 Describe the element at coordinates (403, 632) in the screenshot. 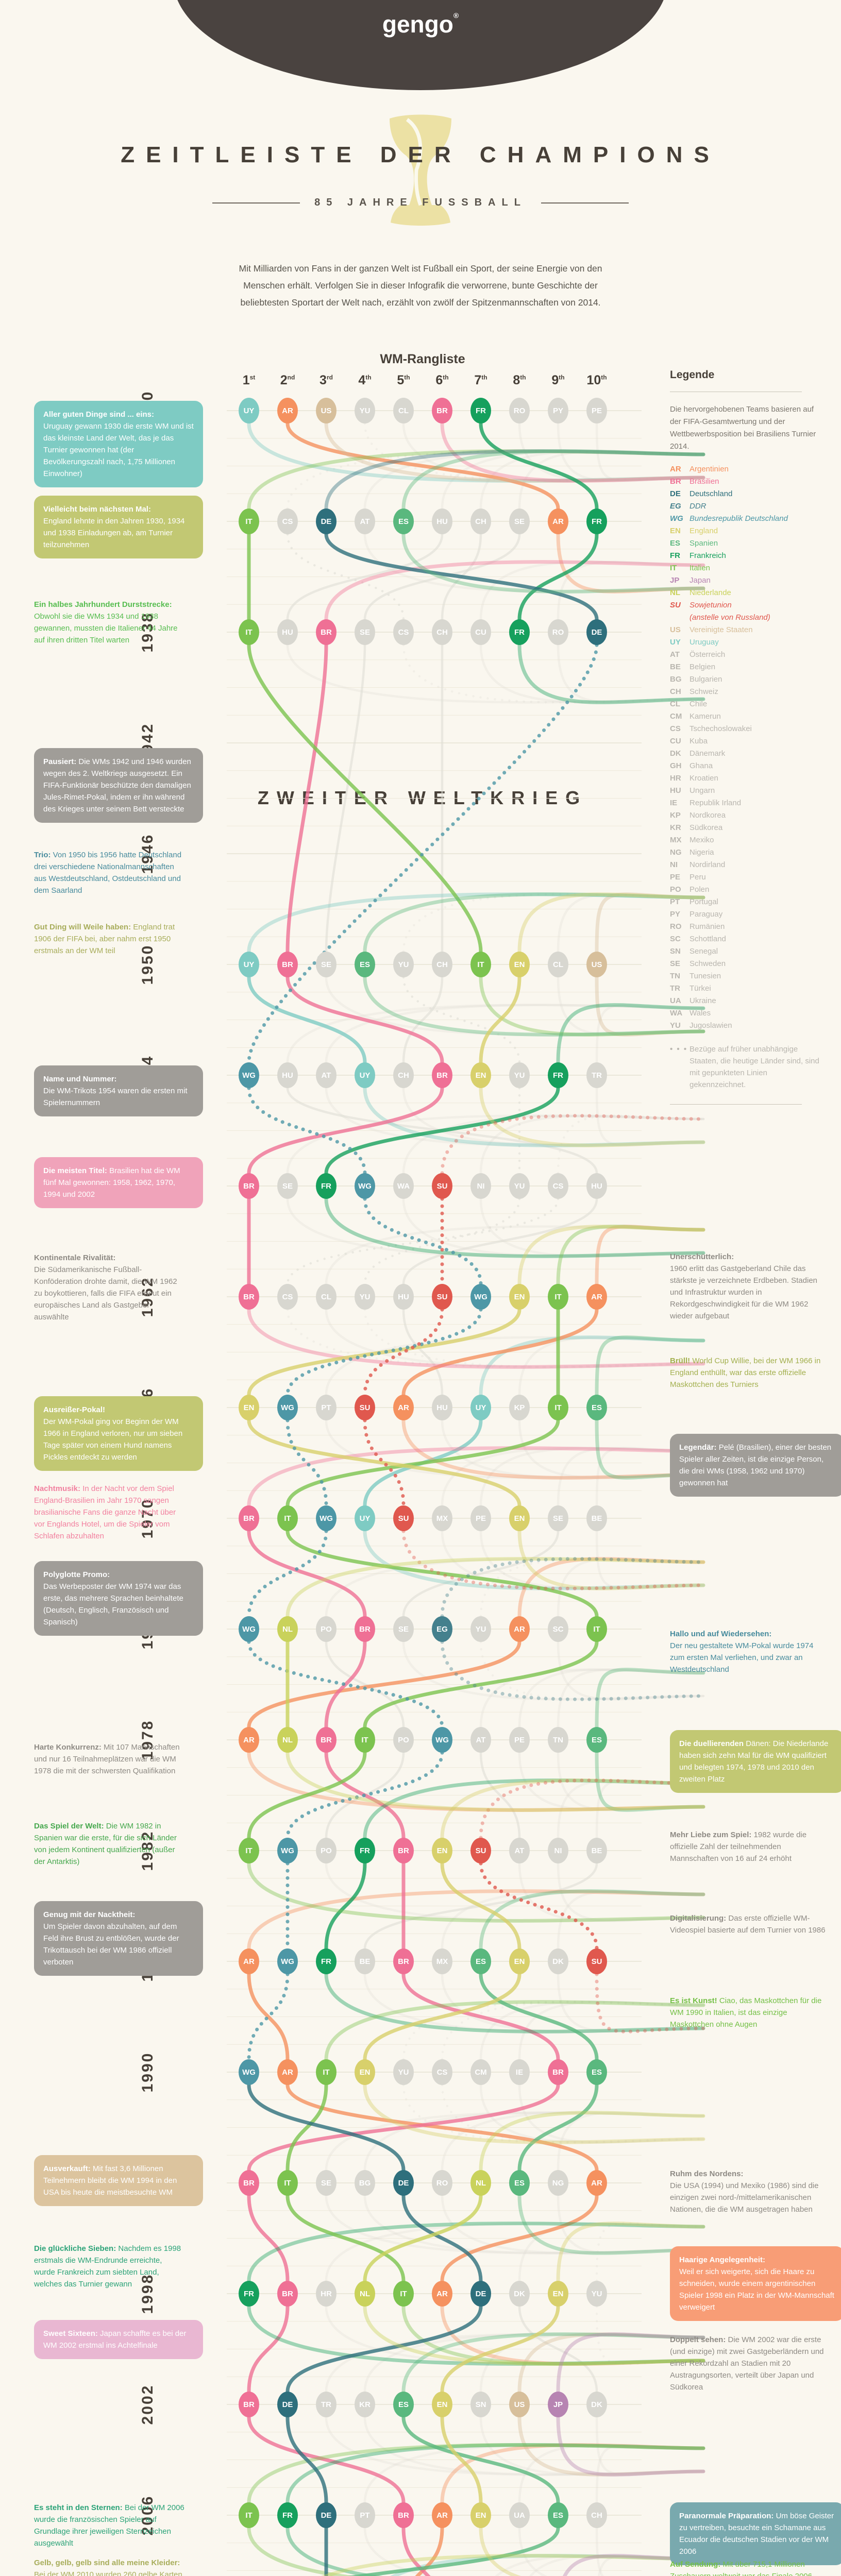

I see `bubble-label-1938-CS: CS` at that location.